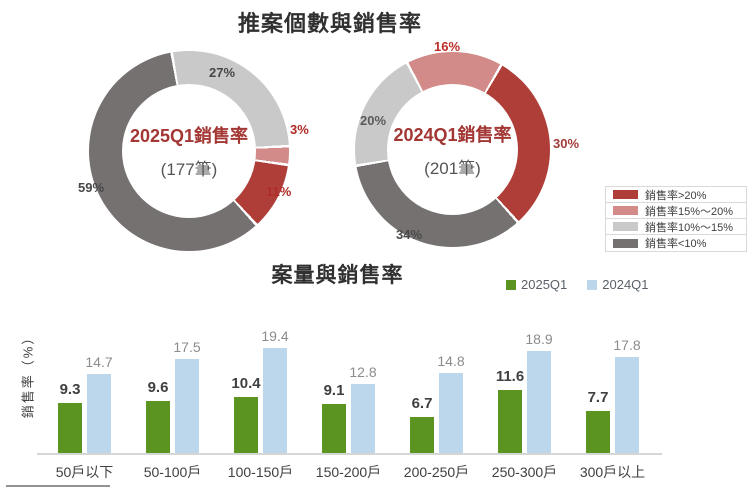 The image size is (750, 487). I want to click on bar-group-1: 9.6 17.5, so click(173, 395).